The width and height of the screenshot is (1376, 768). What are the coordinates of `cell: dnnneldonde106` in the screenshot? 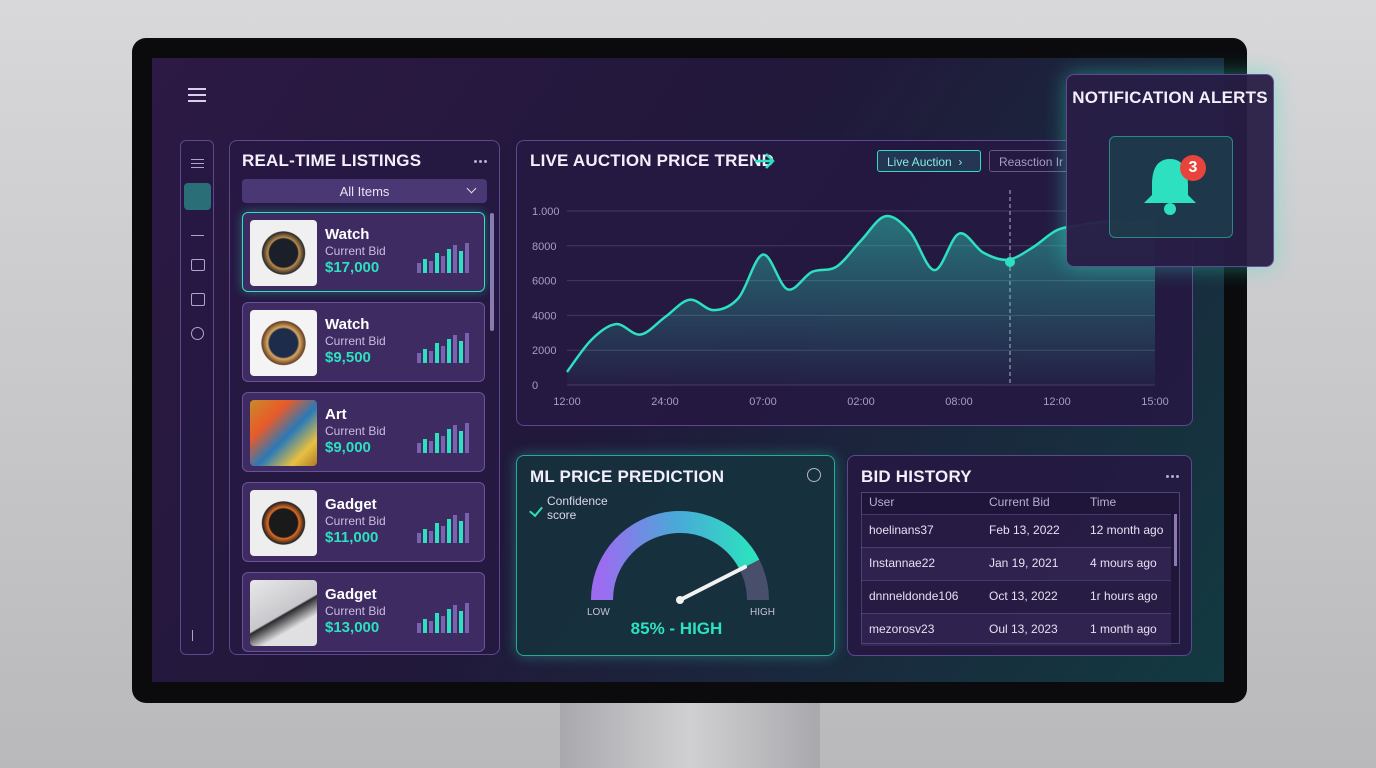 It's located at (914, 596).